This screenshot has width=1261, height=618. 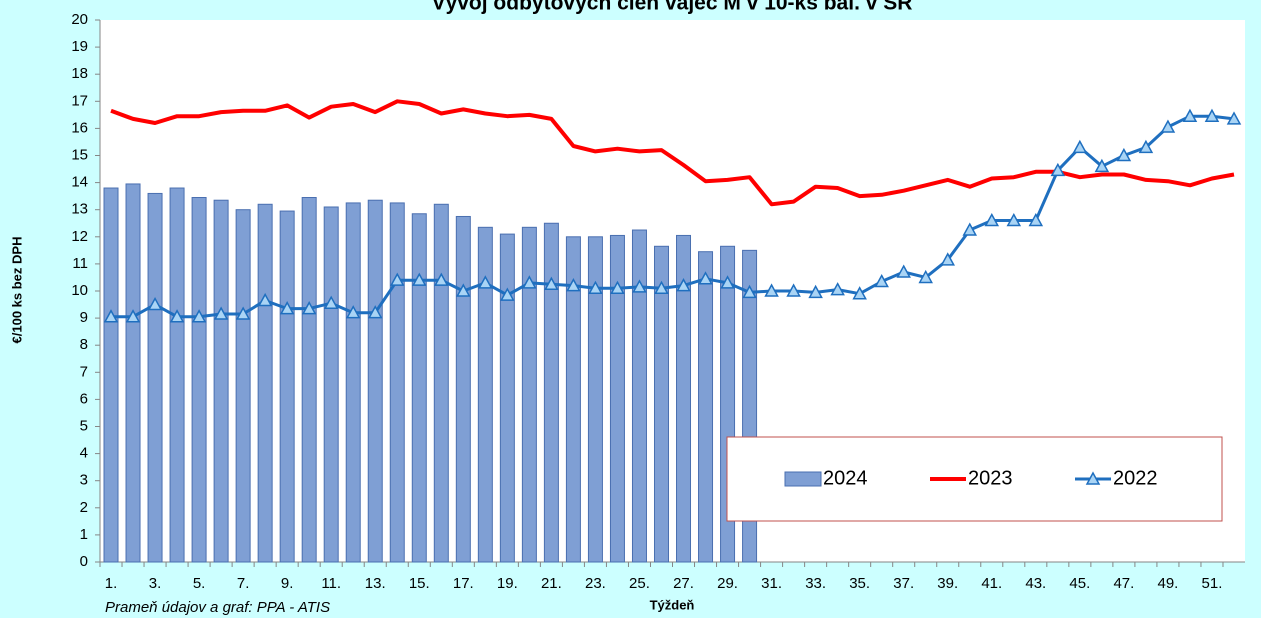 I want to click on x-tick-label: 1., so click(x=111, y=583).